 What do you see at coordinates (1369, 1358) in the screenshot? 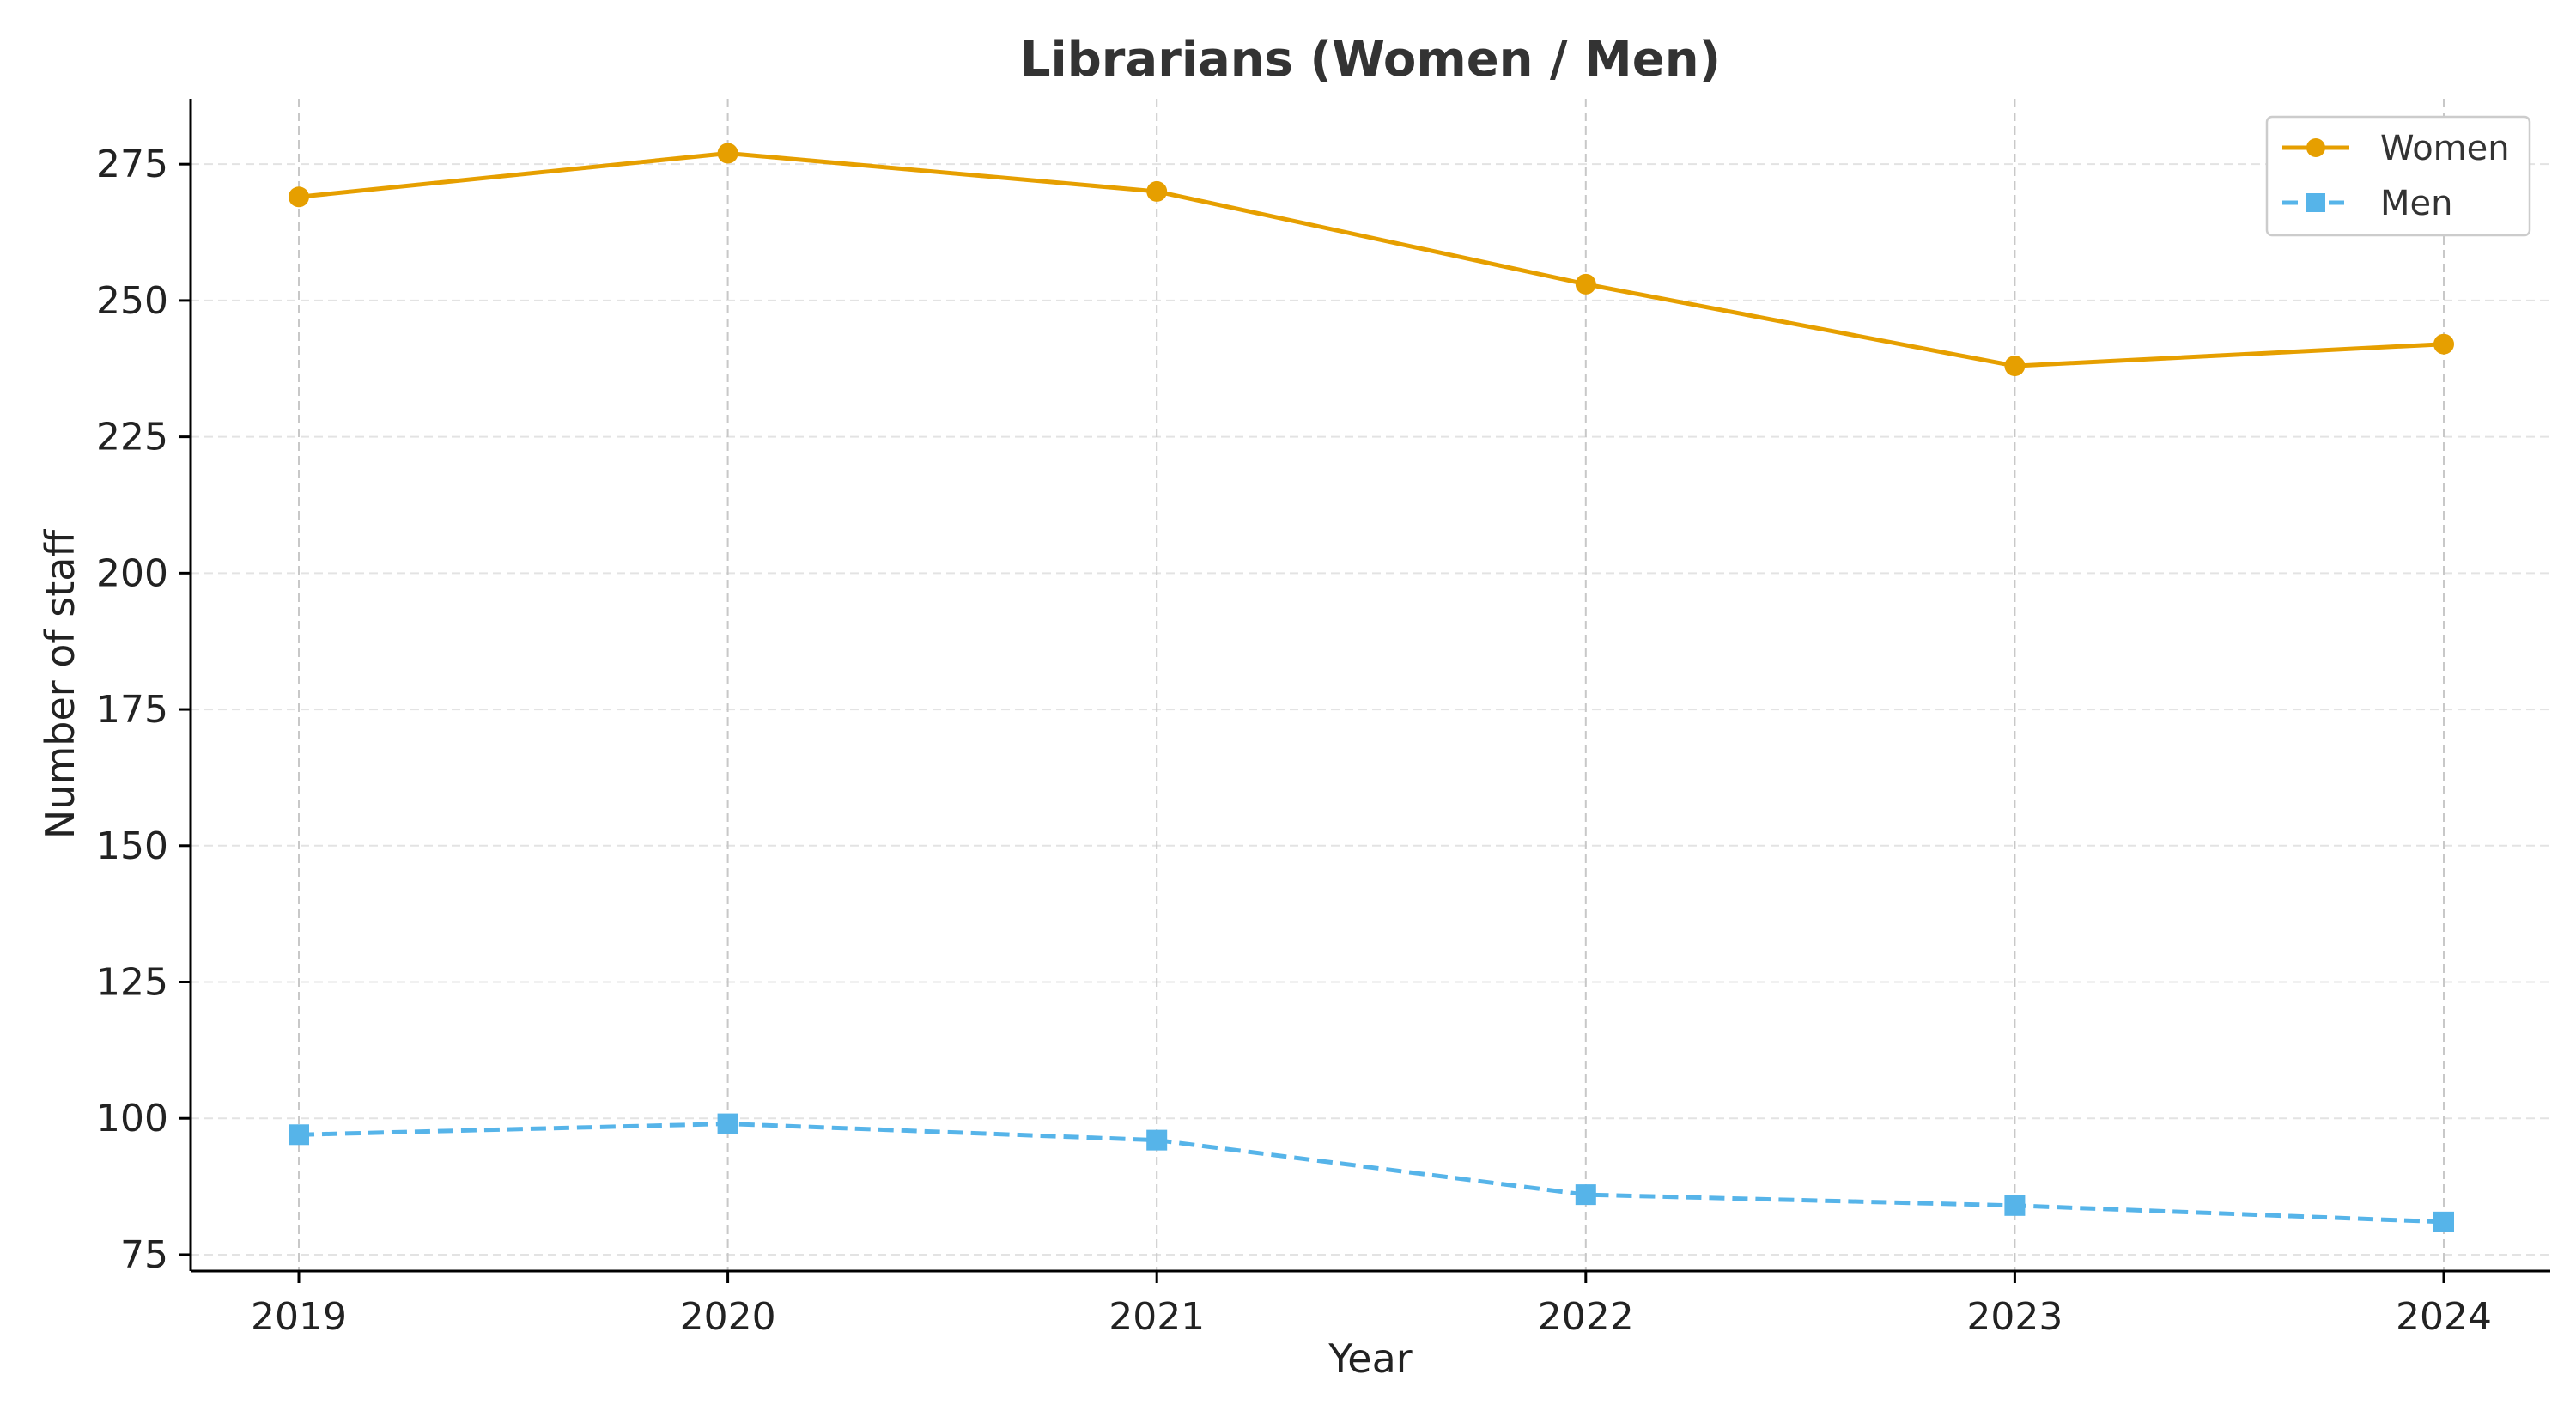
I see `x-axis-label: Year` at bounding box center [1369, 1358].